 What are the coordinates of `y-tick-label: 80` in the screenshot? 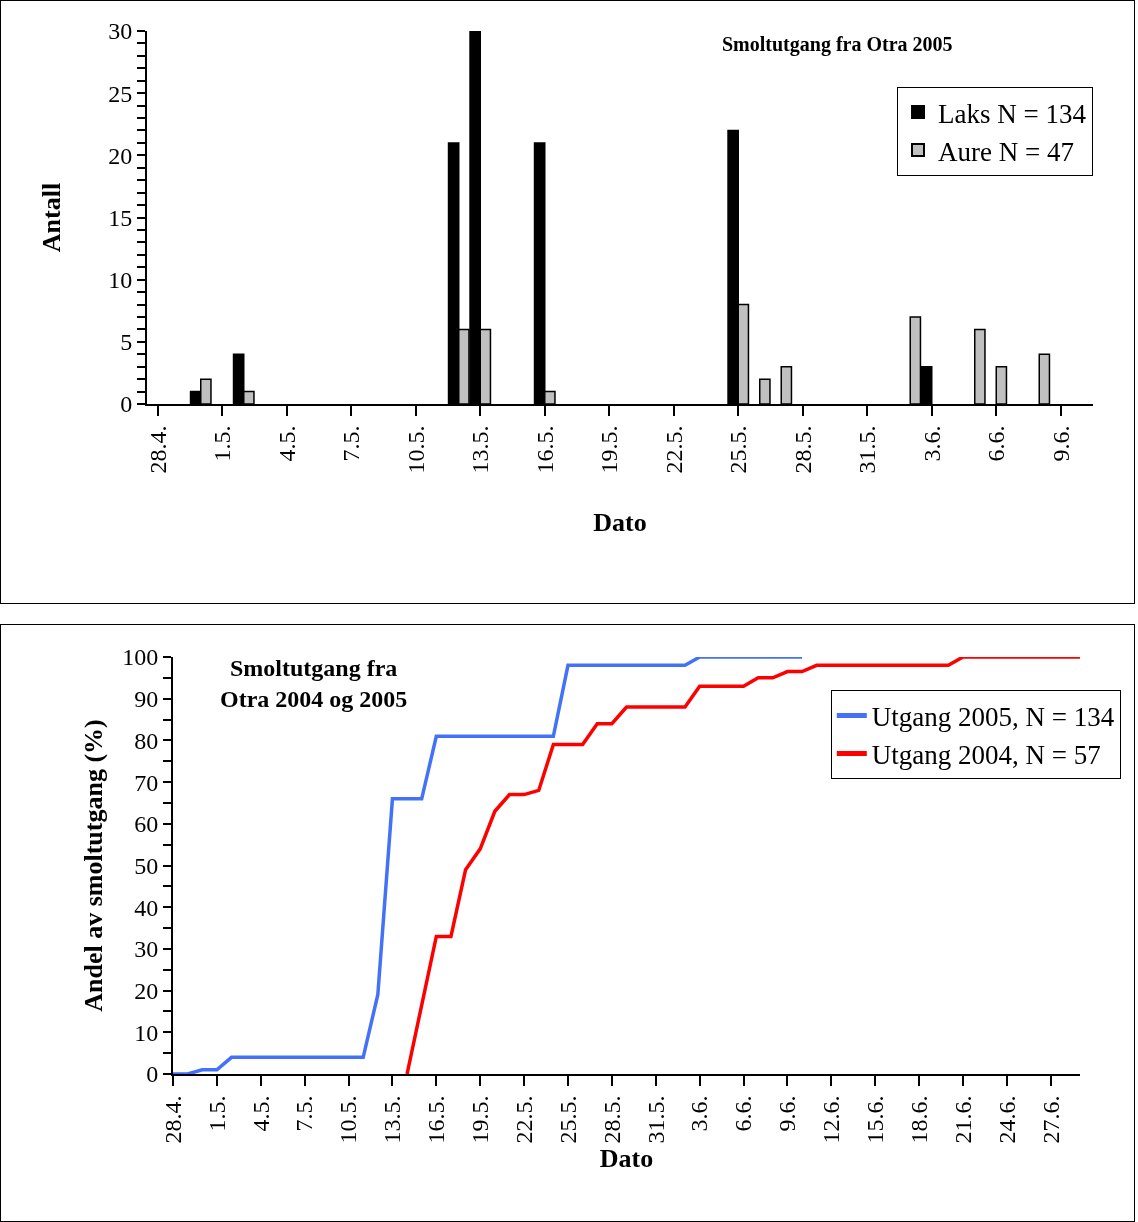 It's located at (146, 740).